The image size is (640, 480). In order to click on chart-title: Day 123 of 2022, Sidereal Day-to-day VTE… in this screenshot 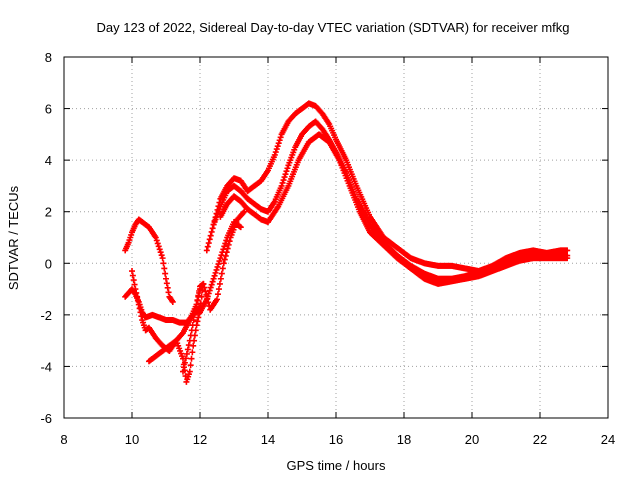, I will do `click(333, 27)`.